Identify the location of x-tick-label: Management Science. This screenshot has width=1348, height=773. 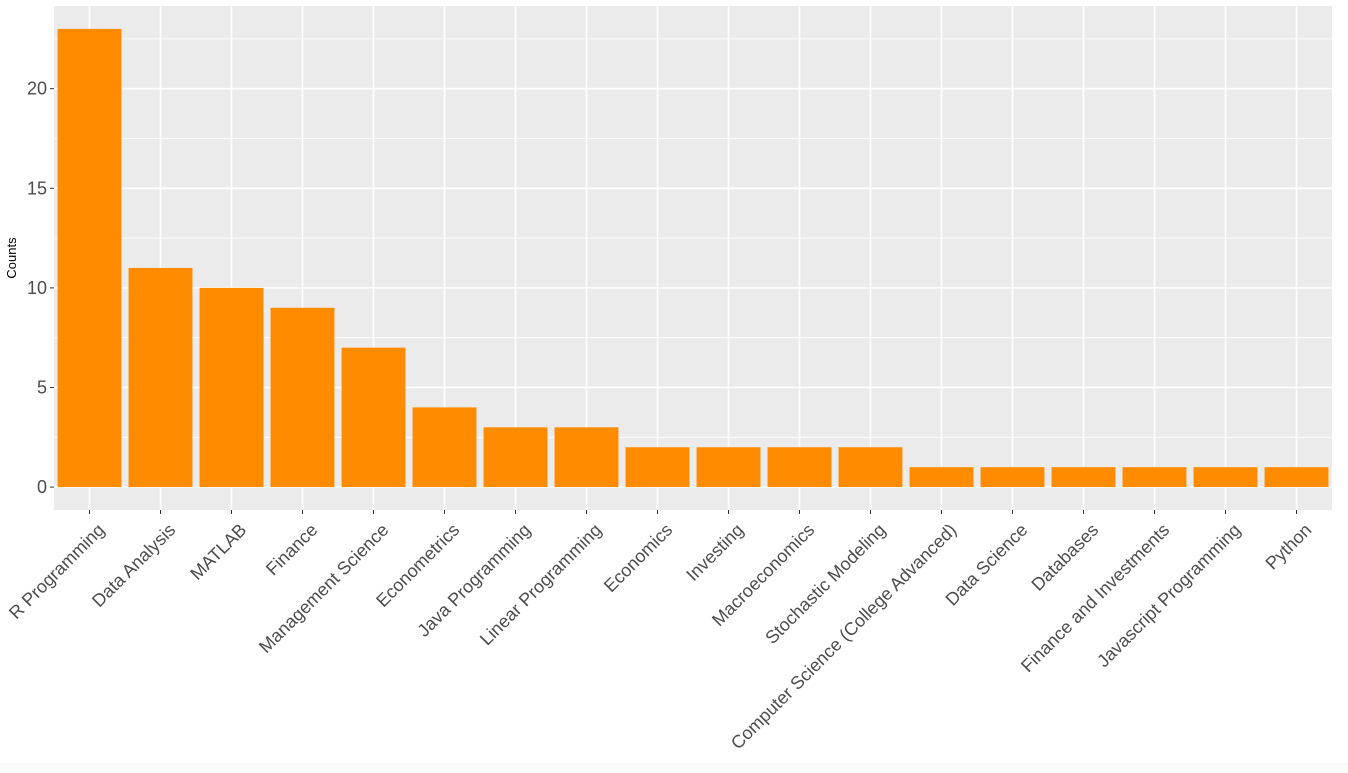
(323, 588).